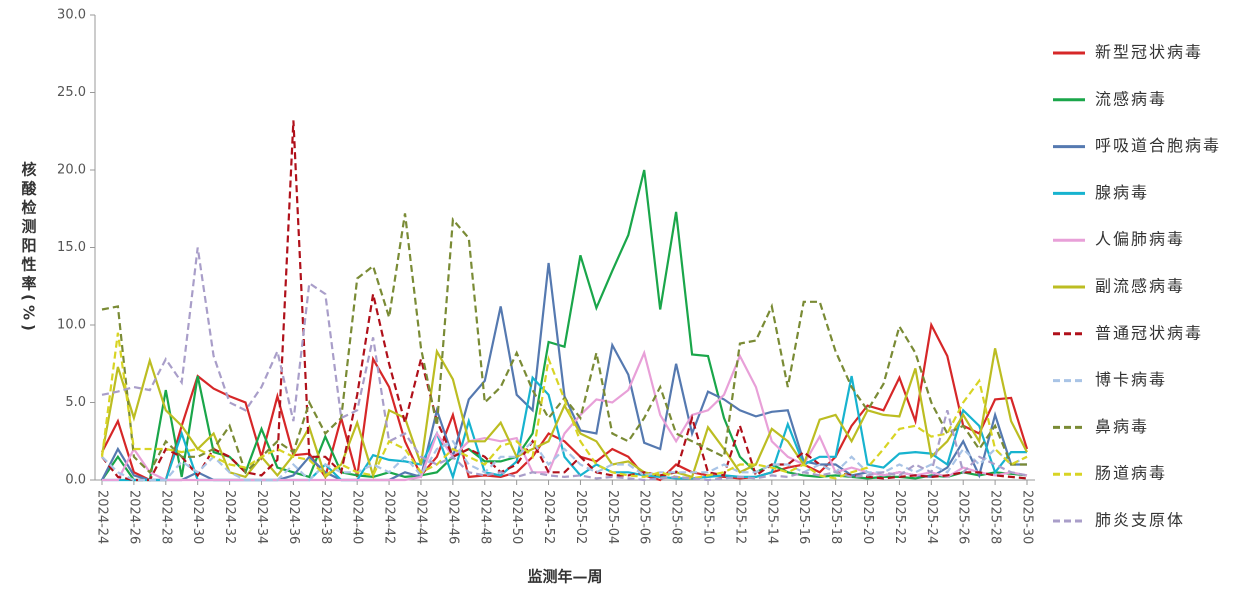 The image size is (1247, 605). What do you see at coordinates (1122, 426) in the screenshot?
I see `legend-label: 鼻病毒` at bounding box center [1122, 426].